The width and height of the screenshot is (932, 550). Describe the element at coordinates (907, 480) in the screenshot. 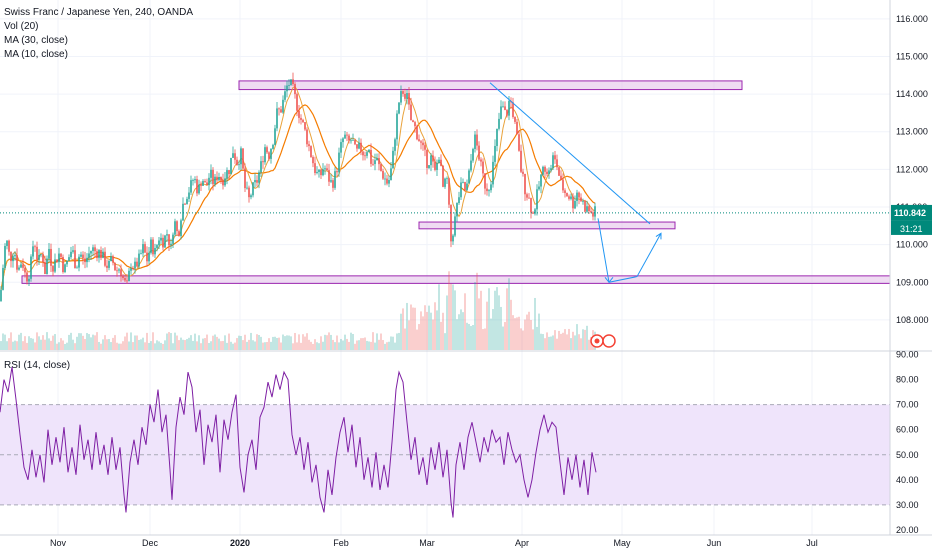

I see `rsi-tick-label: 40.00` at that location.